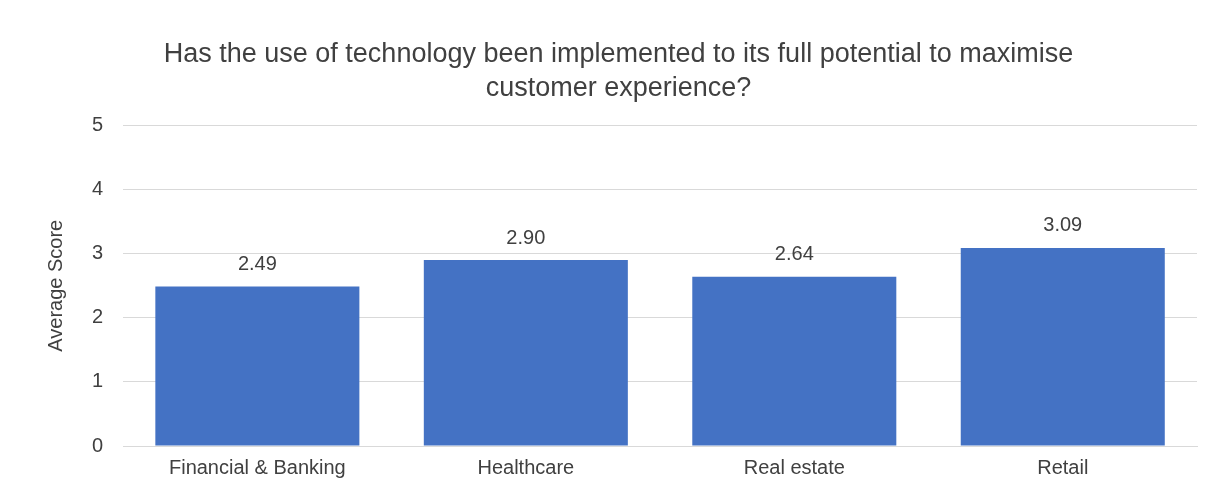 The width and height of the screenshot is (1227, 500). I want to click on y-tick-label: 4, so click(98, 188).